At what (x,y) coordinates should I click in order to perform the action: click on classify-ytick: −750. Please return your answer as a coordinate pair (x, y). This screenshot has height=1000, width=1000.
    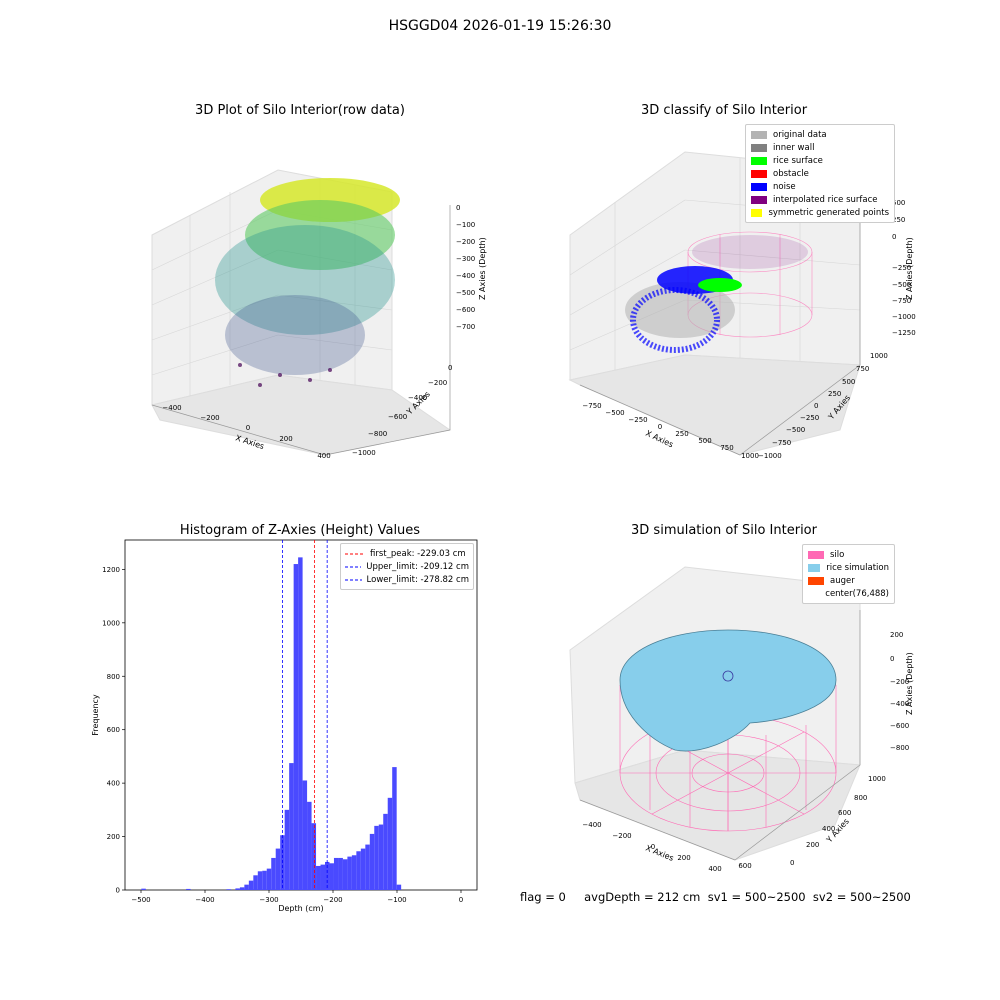
    Looking at the image, I should click on (781, 443).